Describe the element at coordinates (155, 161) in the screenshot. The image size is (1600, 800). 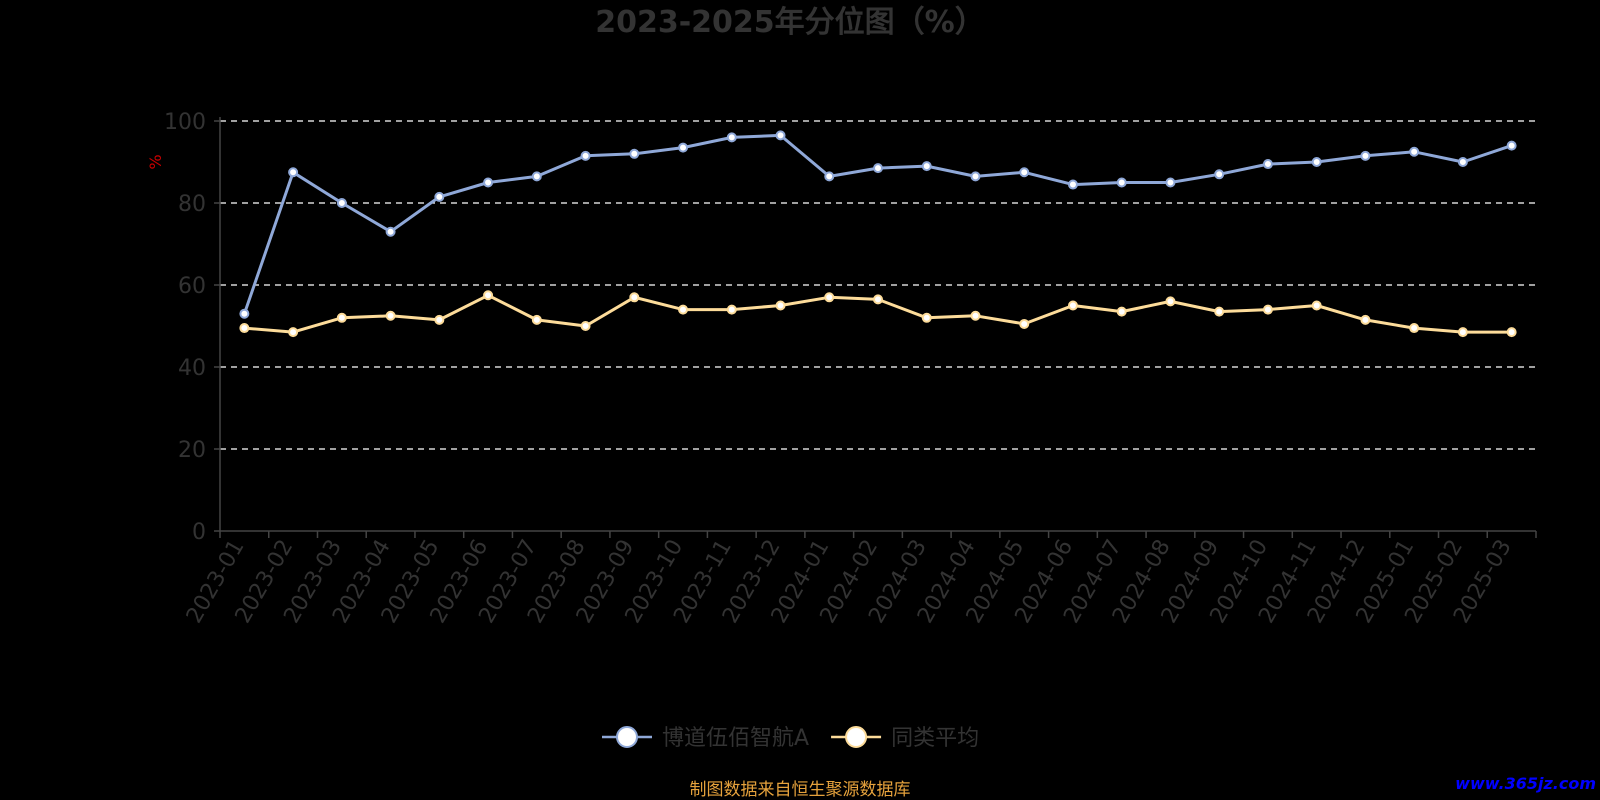
I see `y-axis-label: %` at that location.